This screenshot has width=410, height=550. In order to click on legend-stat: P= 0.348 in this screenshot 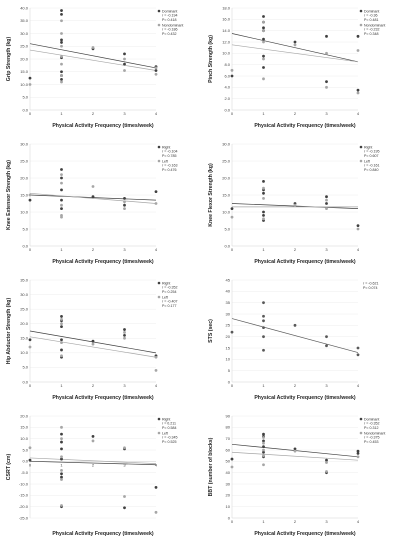, I will do `click(371, 34)`.